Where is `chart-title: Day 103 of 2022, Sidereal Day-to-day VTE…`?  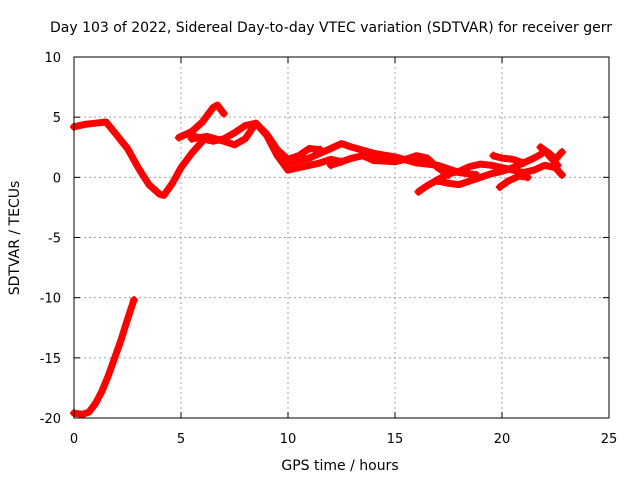
chart-title: Day 103 of 2022, Sidereal Day-to-day VTE… is located at coordinates (331, 28).